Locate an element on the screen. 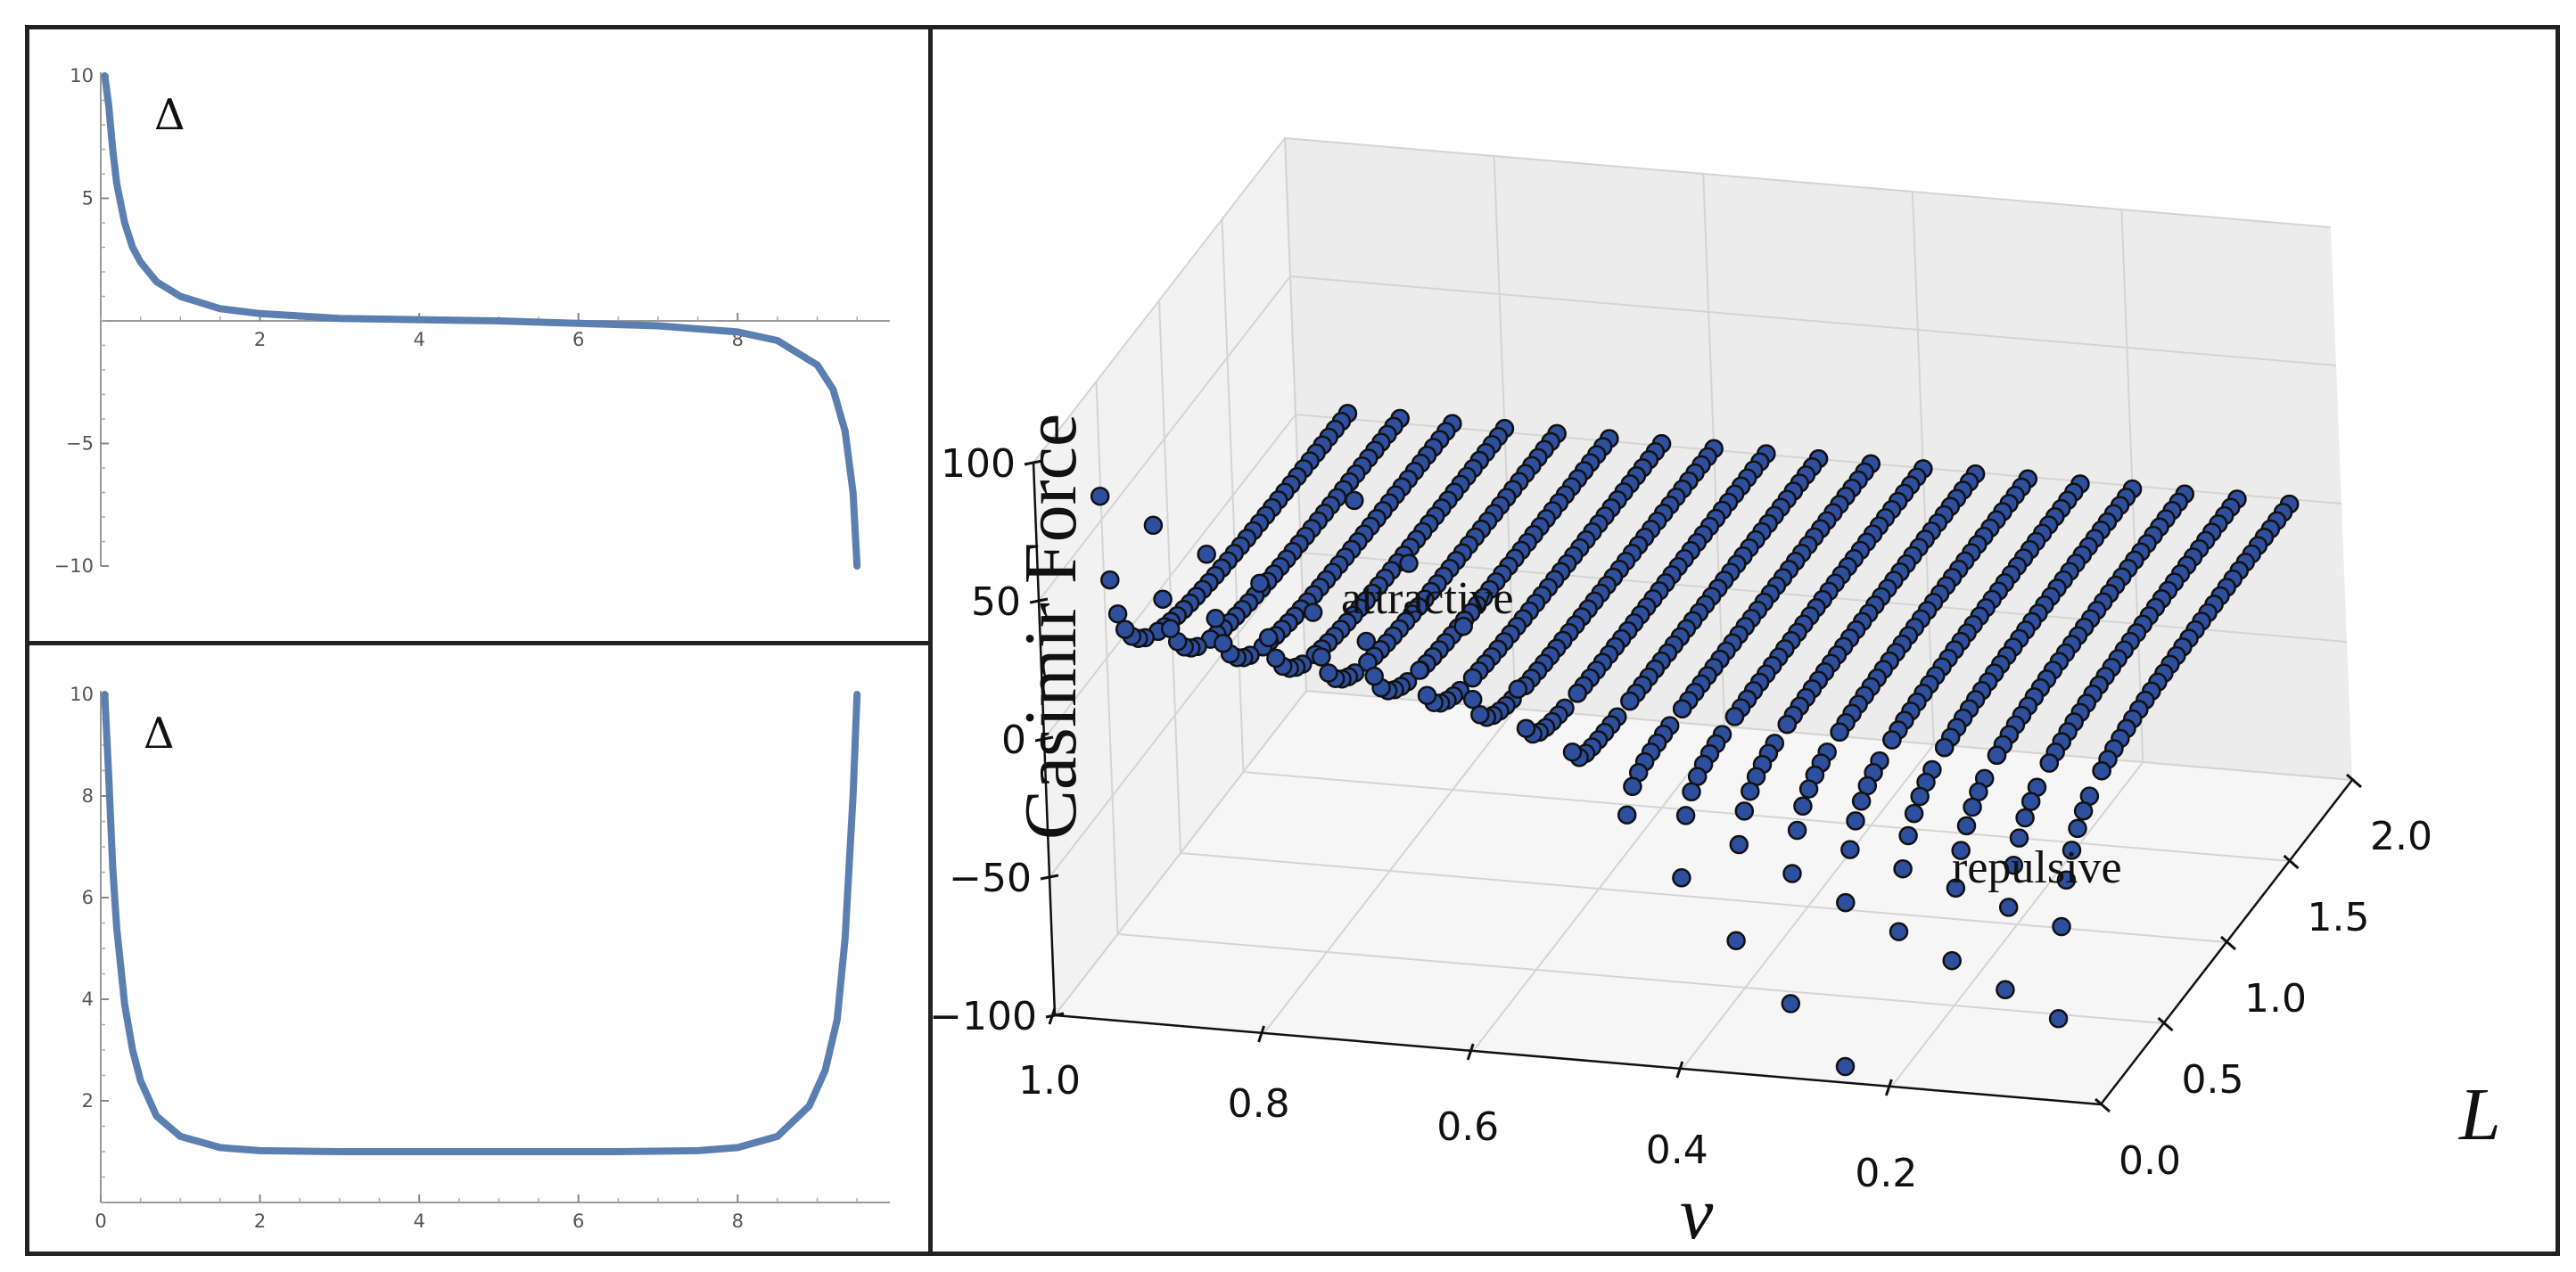 The width and height of the screenshot is (2576, 1272). y-tick-label: 6 is located at coordinates (88, 897).